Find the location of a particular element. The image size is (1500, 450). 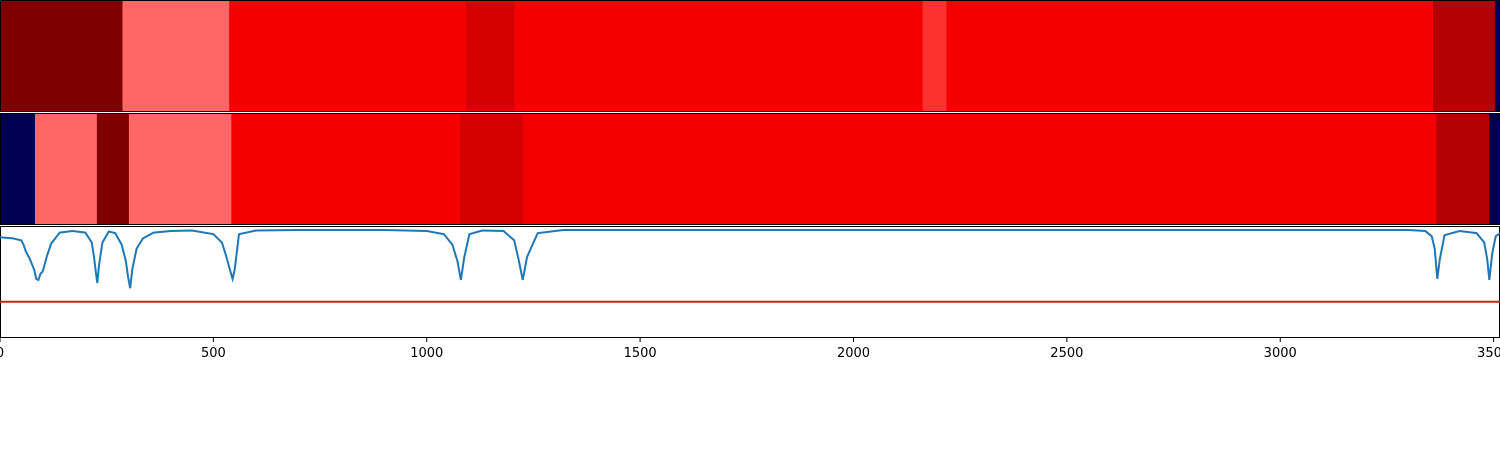

x-tick-label-3500: 3500 is located at coordinates (1488, 353).